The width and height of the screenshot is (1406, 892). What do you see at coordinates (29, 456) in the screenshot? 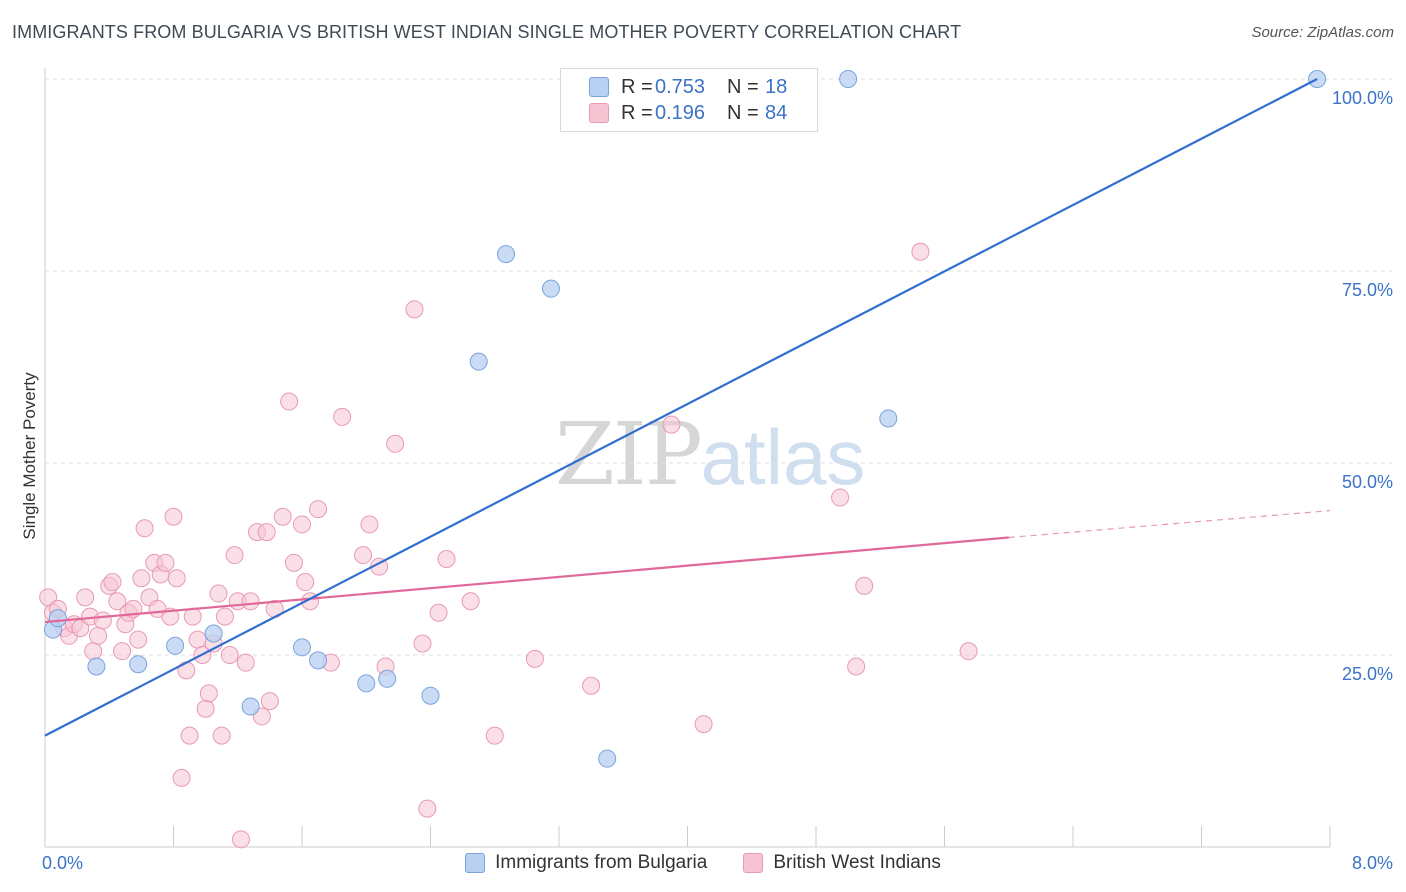
I see `y-axis-label: Single Mother Poverty` at bounding box center [29, 456].